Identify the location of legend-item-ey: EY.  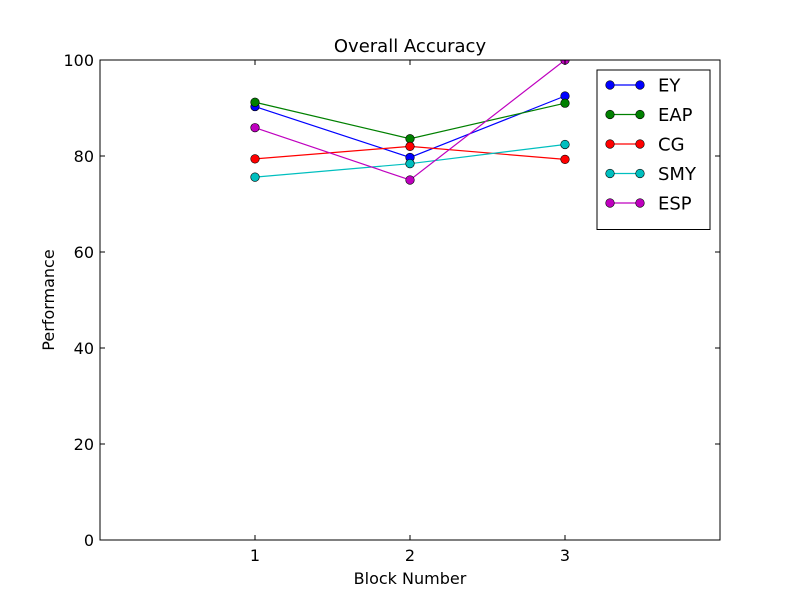
(643, 86).